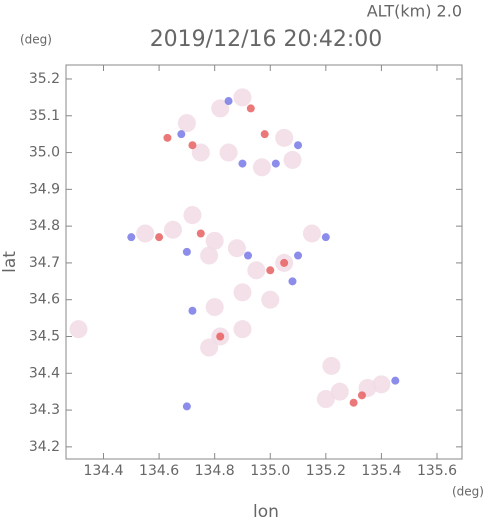 Image resolution: width=491 pixels, height=521 pixels. Describe the element at coordinates (44, 79) in the screenshot. I see `y-tick-label: 35.2` at that location.